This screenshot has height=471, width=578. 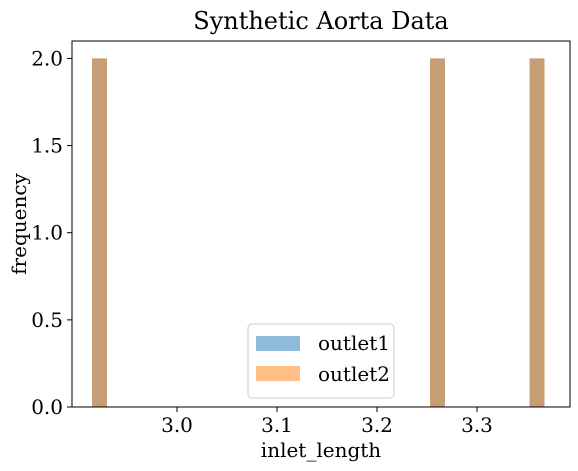 What do you see at coordinates (377, 425) in the screenshot?
I see `x-tick-label: 3.2` at bounding box center [377, 425].